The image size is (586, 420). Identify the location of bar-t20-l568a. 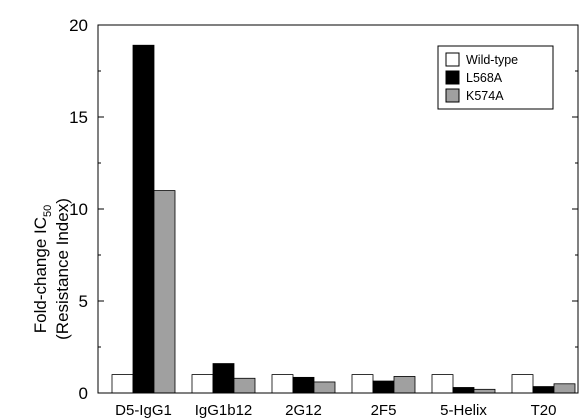
(543, 390).